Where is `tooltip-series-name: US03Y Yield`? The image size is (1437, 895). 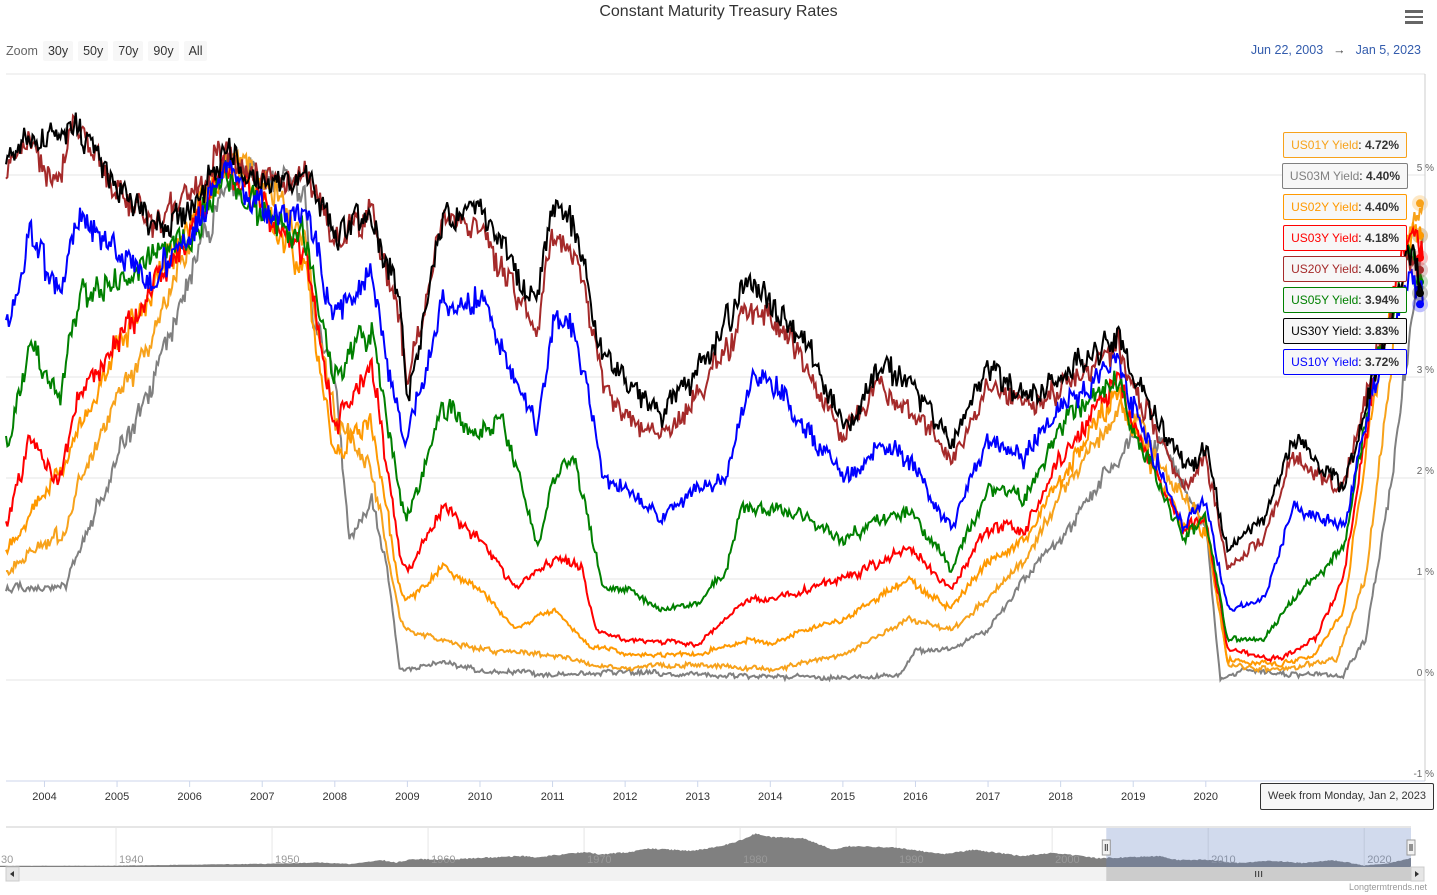 tooltip-series-name: US03Y Yield is located at coordinates (1325, 238).